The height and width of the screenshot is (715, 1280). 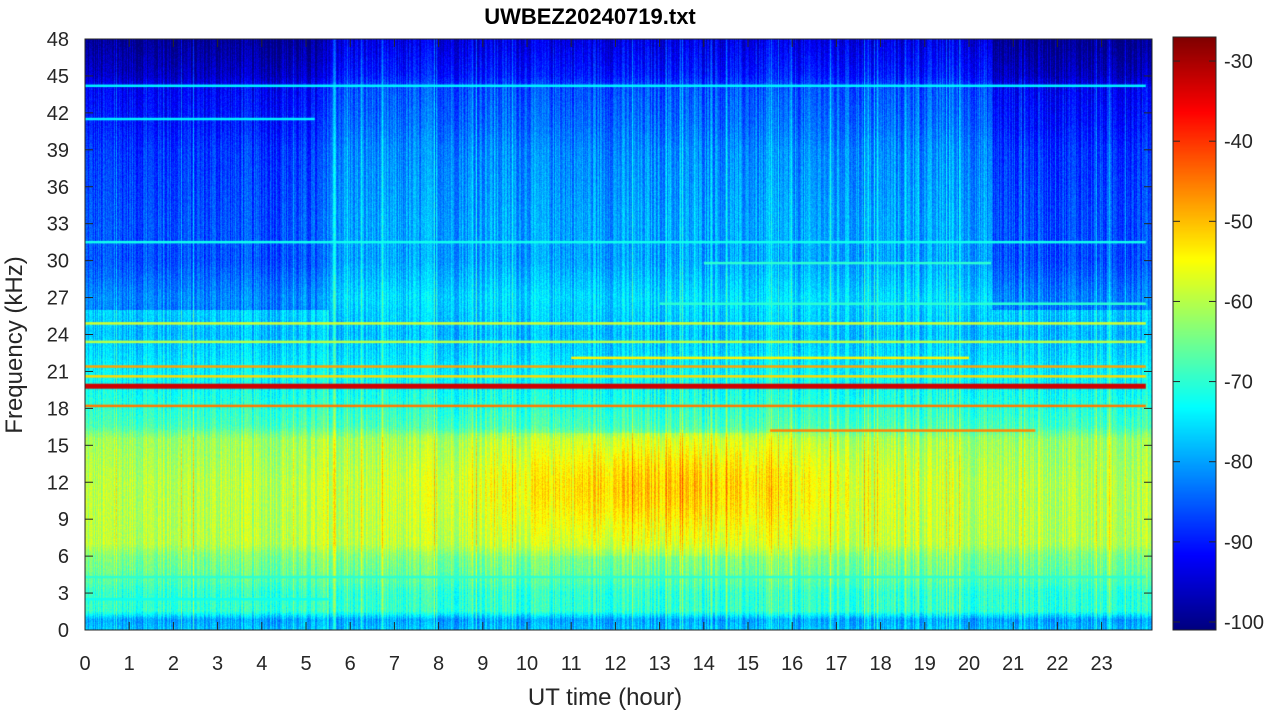 What do you see at coordinates (58, 372) in the screenshot?
I see `y-tick-label: 21` at bounding box center [58, 372].